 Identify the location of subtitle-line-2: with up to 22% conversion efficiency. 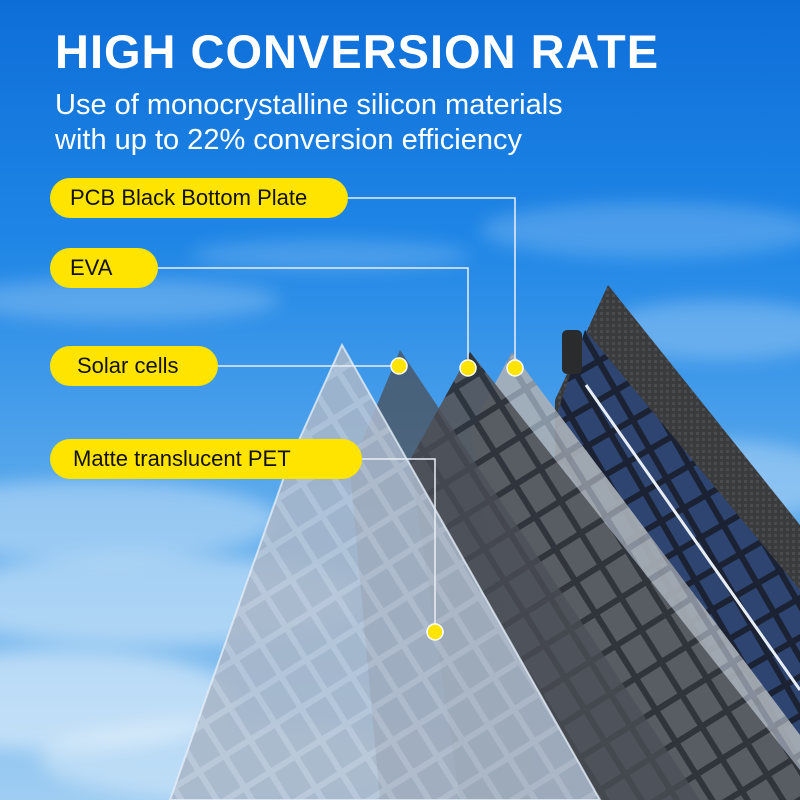
(288, 140).